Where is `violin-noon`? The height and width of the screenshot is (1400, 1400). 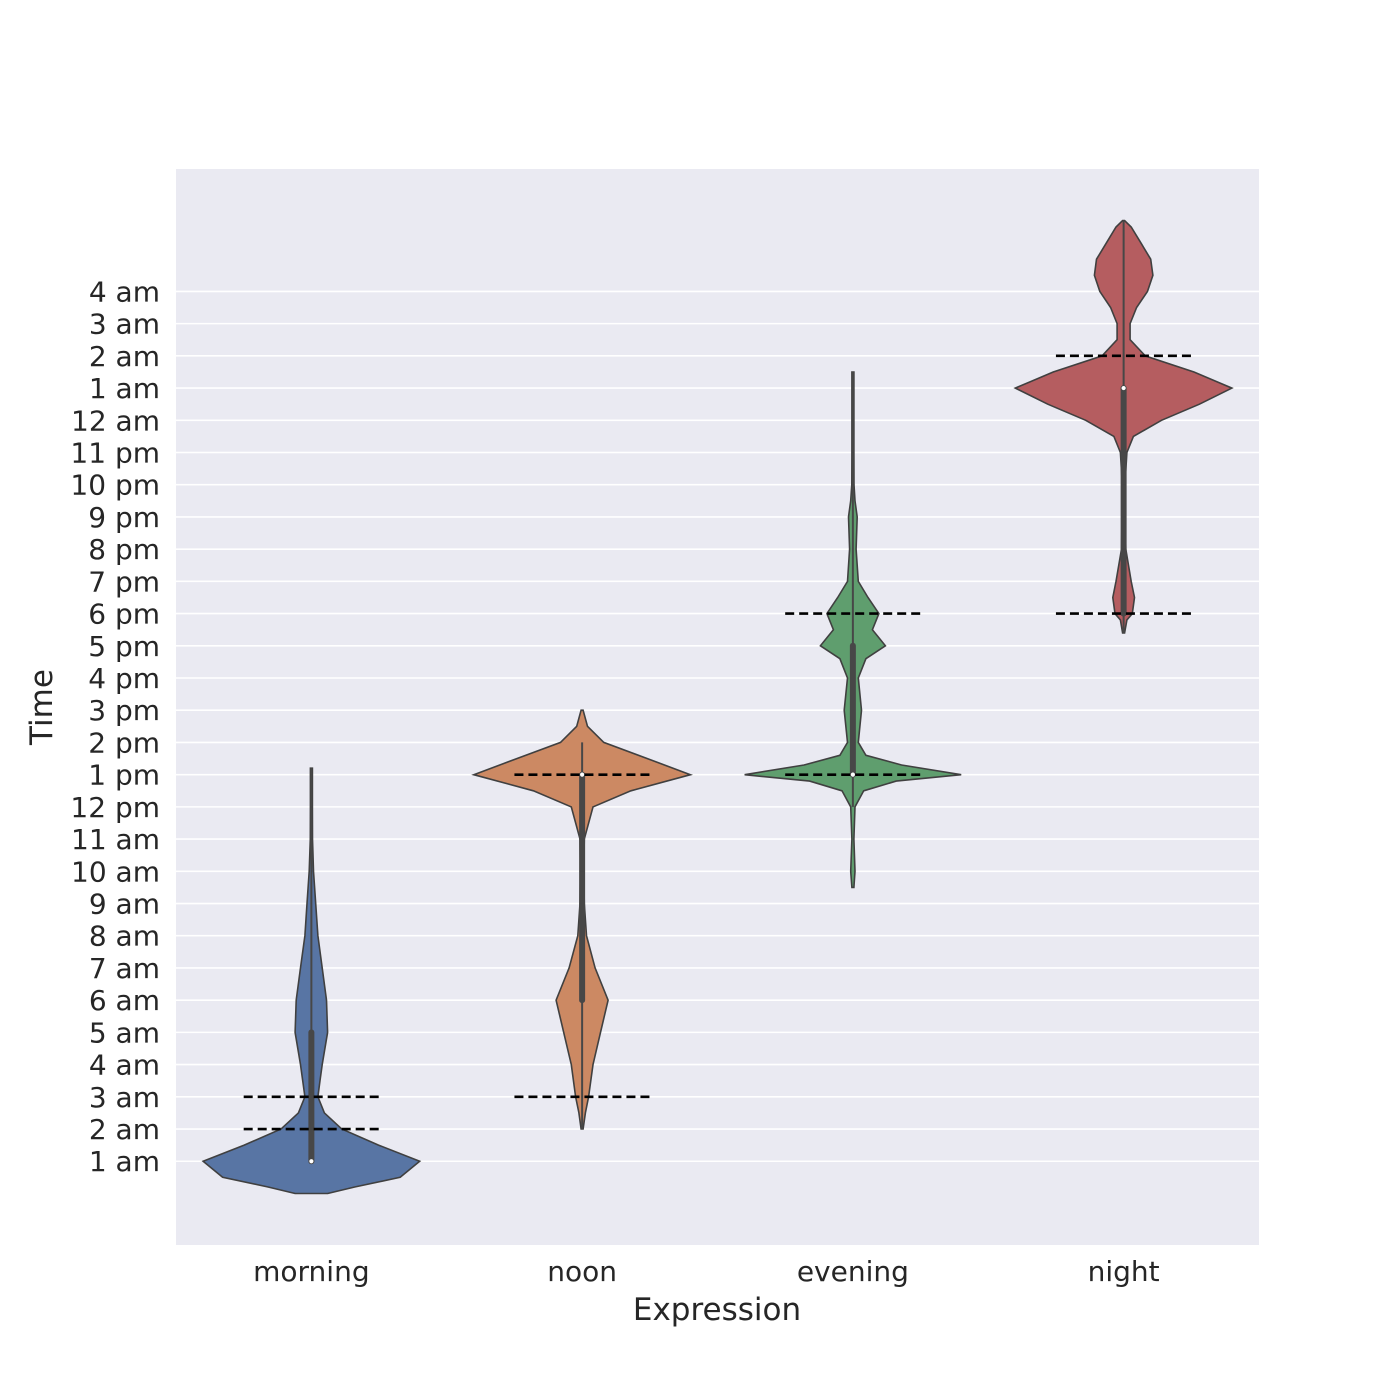
violin-noon is located at coordinates (582, 919).